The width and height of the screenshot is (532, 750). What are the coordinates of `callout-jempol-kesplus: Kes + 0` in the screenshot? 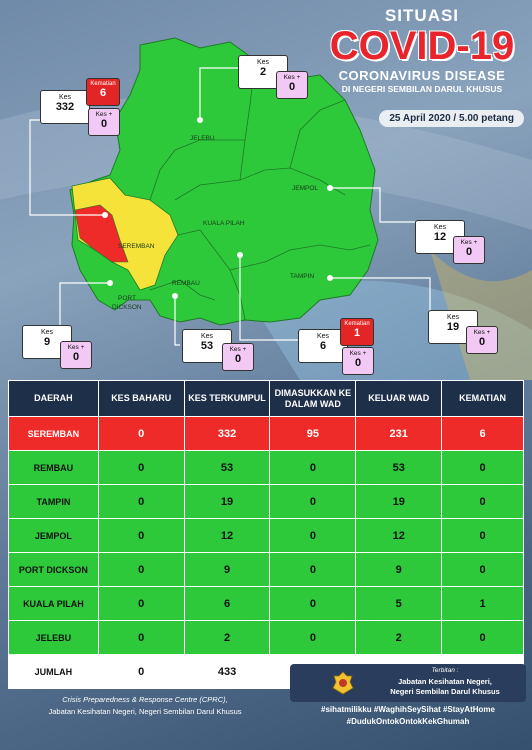 It's located at (469, 250).